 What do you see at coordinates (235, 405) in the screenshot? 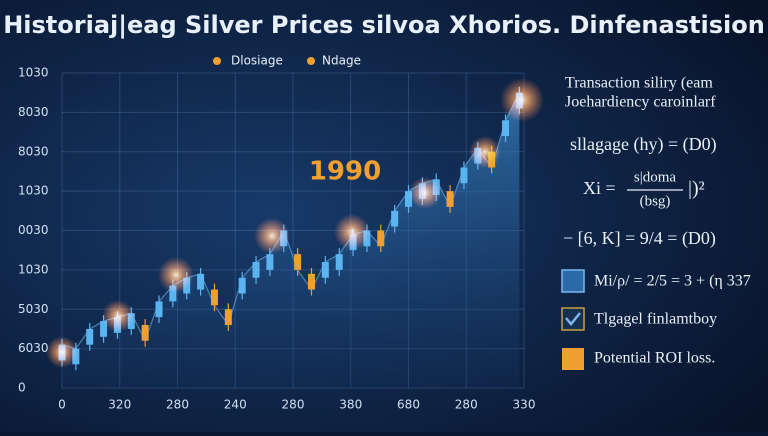
I see `x-tick-label: 240` at bounding box center [235, 405].